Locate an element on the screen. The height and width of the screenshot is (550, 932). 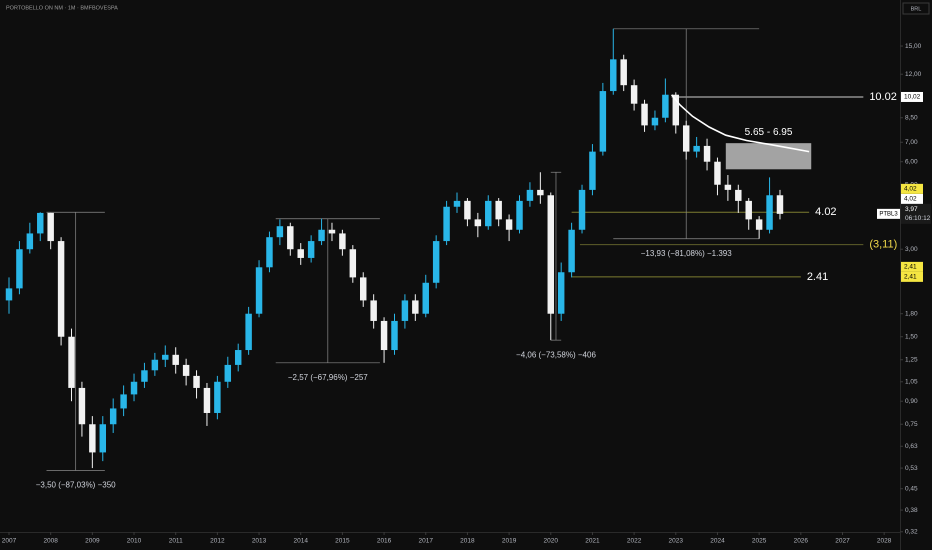
symbol-label: PTBL3 is located at coordinates (888, 214).